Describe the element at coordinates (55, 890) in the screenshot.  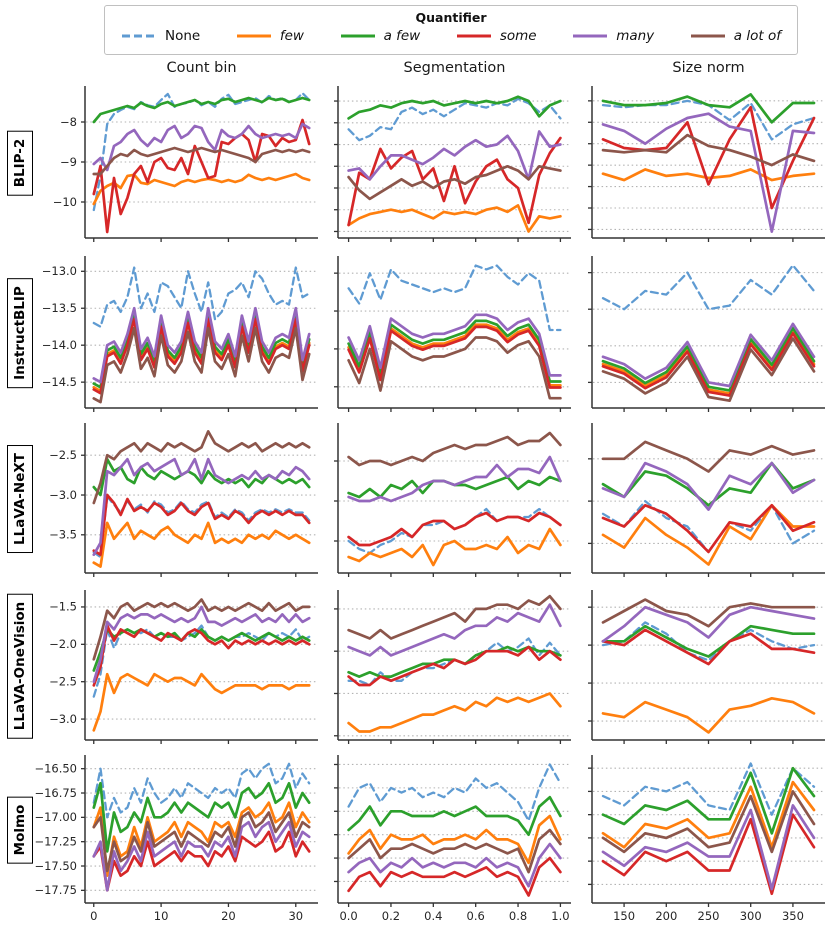
I see `y-tick-label: −17.75` at that location.